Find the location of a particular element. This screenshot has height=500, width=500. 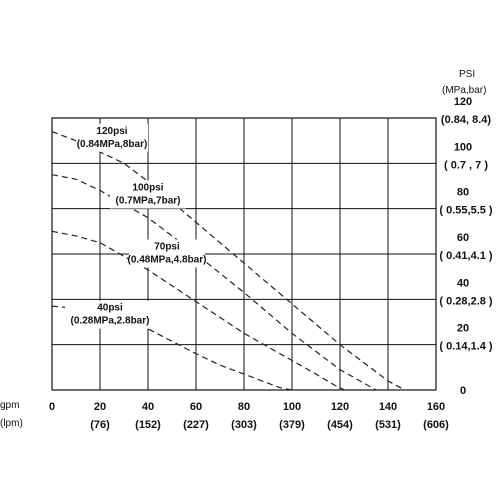

y-tick-label: 100 is located at coordinates (463, 147).